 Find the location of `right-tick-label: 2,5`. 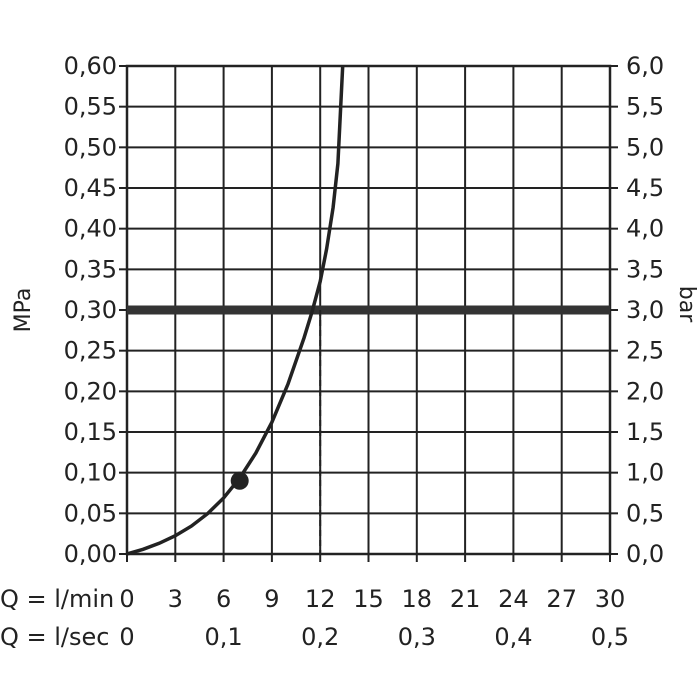

right-tick-label: 2,5 is located at coordinates (645, 351).